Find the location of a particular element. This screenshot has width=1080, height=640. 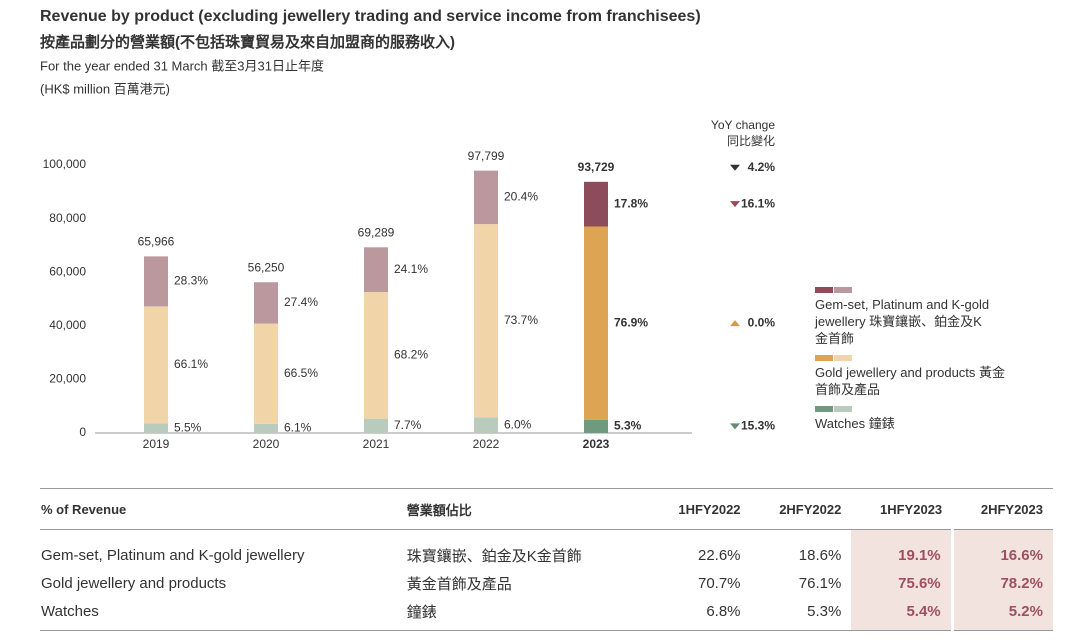

y-tick-label: 100,000 is located at coordinates (65, 164).